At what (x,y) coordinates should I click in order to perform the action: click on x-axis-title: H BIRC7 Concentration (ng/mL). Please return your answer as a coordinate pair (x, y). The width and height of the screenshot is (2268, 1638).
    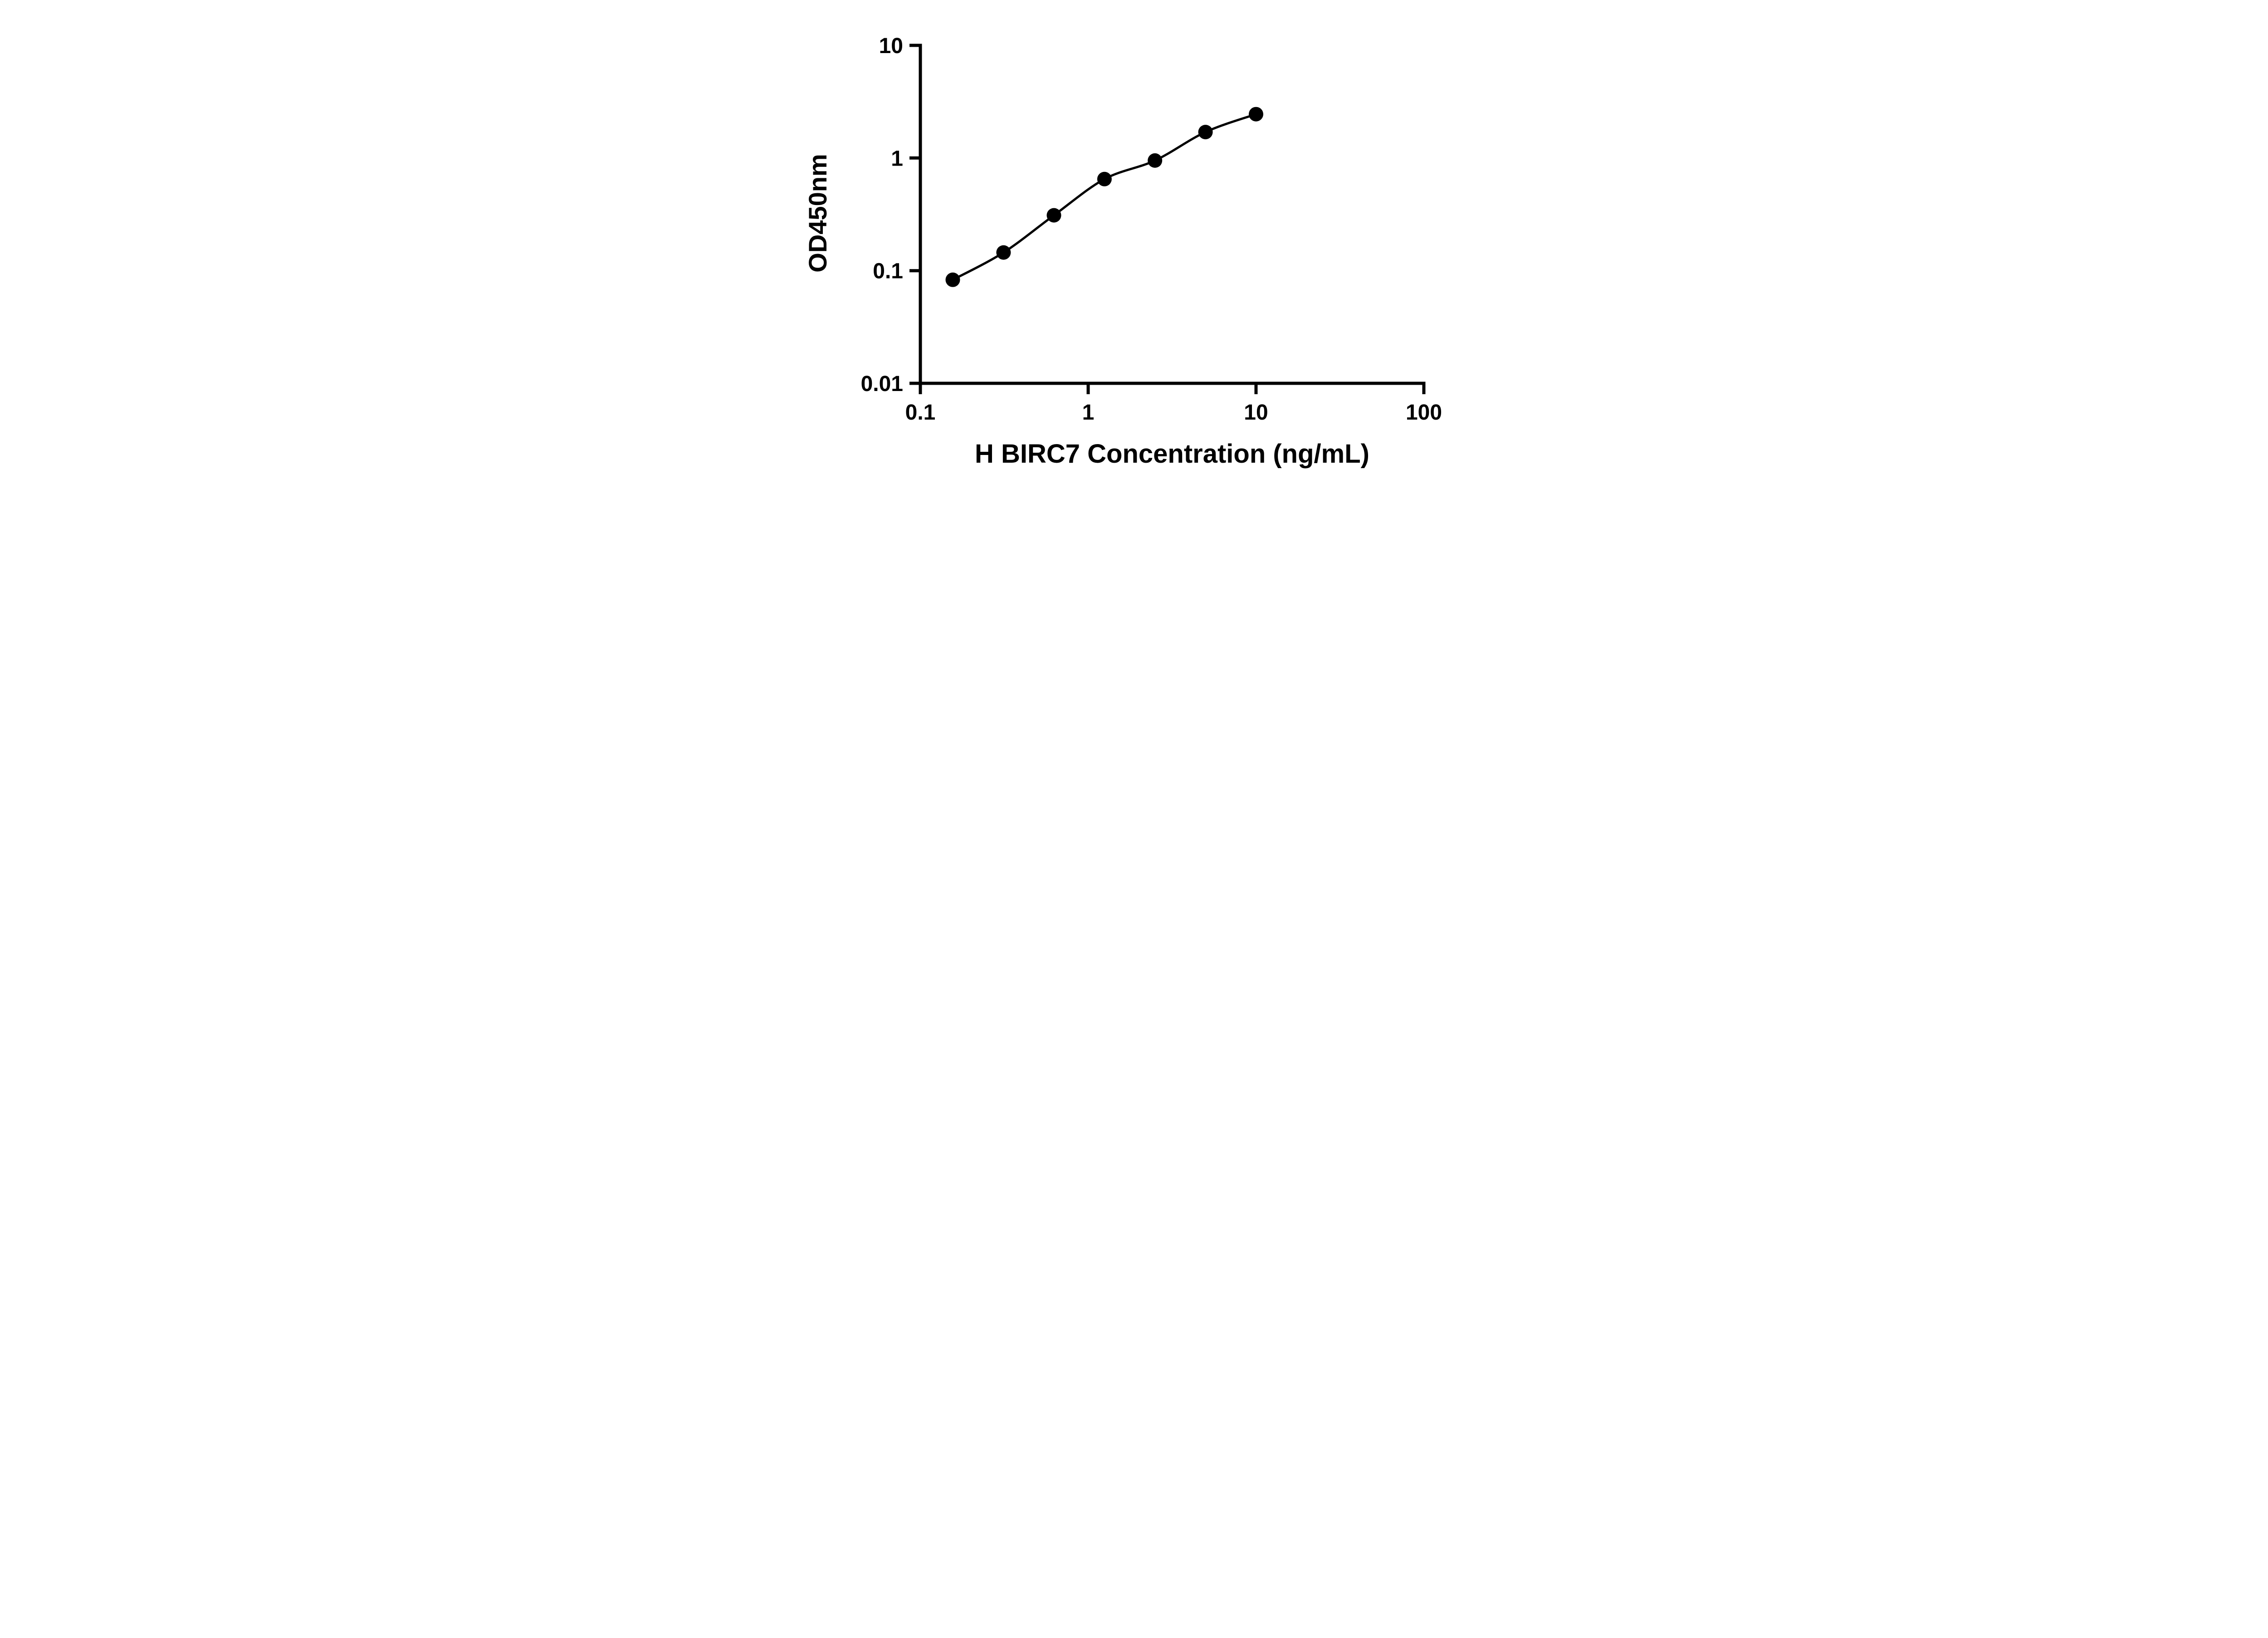
    Looking at the image, I should click on (1172, 454).